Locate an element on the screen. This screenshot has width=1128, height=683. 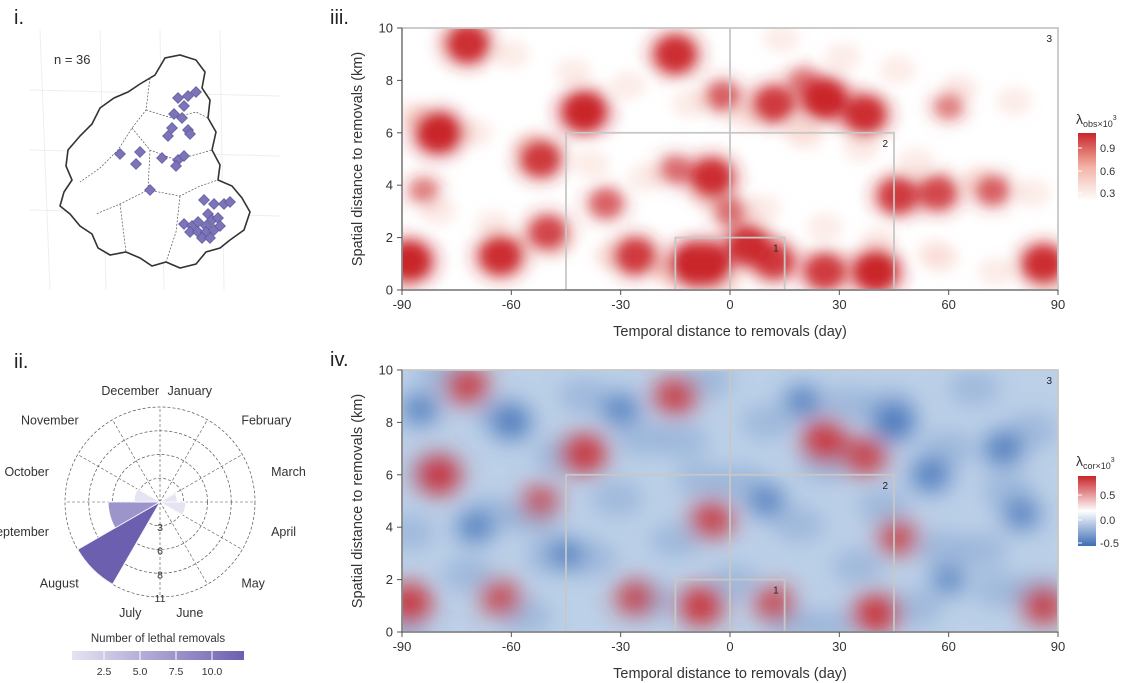
colorbar-tick-label: 0.9 is located at coordinates (1107, 149).